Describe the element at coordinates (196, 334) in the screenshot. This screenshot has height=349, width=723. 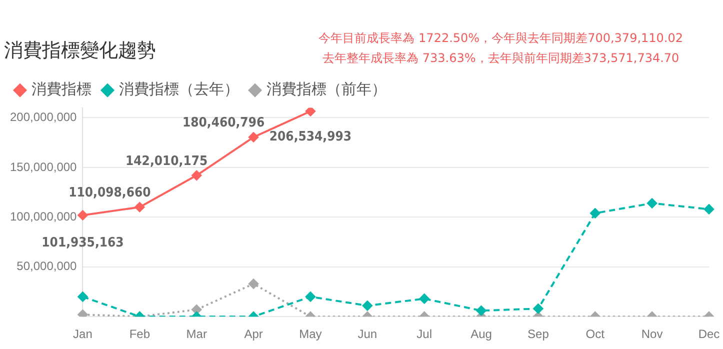
I see `x-tick-label: Mar` at that location.